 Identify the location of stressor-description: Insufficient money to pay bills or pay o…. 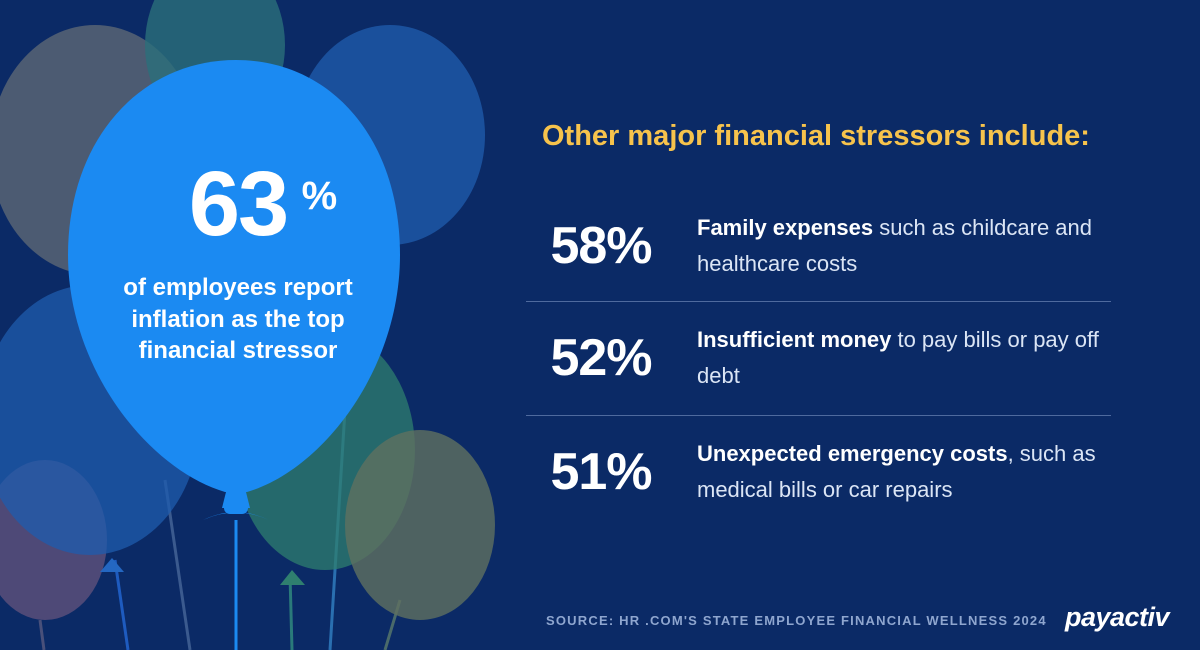
(904, 358).